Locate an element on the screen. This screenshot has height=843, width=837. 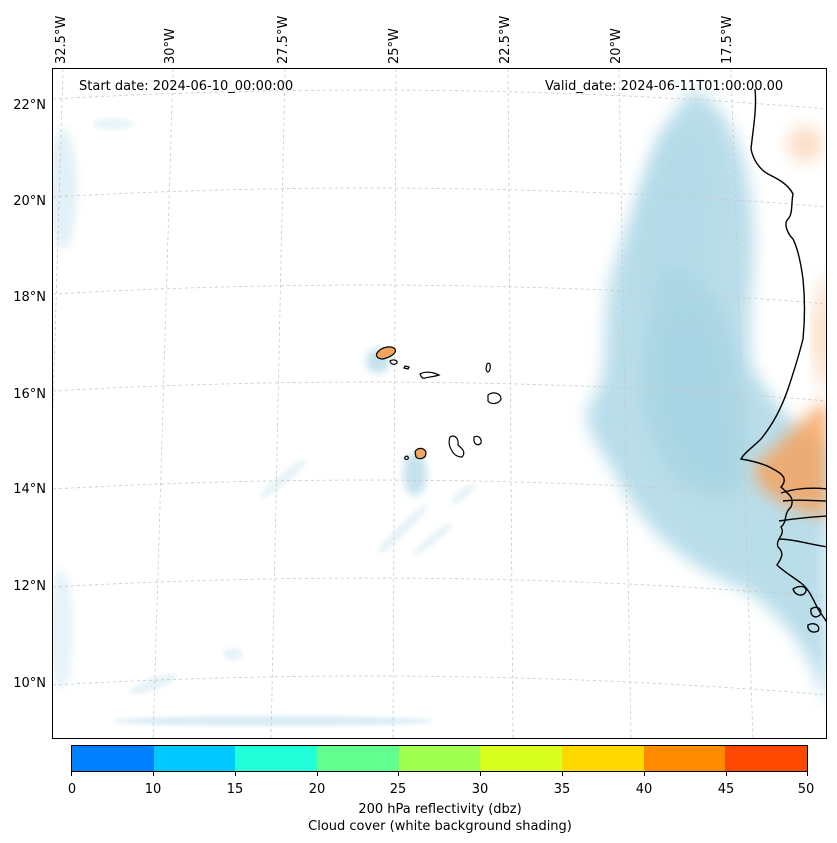
island-santiago is located at coordinates (456, 446).